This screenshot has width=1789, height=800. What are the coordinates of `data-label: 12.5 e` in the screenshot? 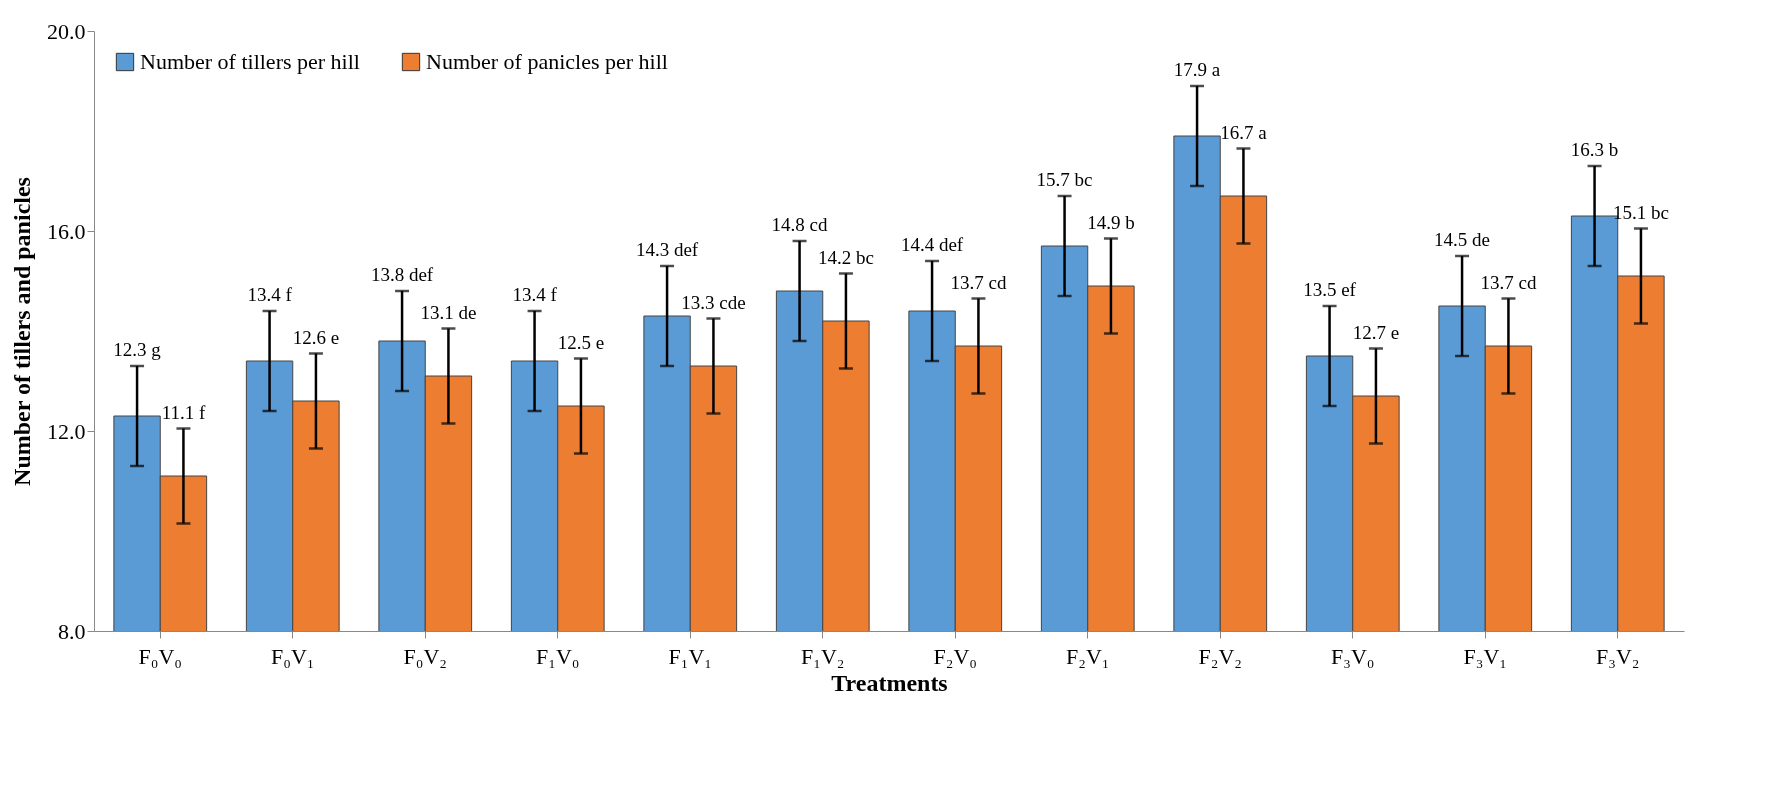 It's located at (581, 342).